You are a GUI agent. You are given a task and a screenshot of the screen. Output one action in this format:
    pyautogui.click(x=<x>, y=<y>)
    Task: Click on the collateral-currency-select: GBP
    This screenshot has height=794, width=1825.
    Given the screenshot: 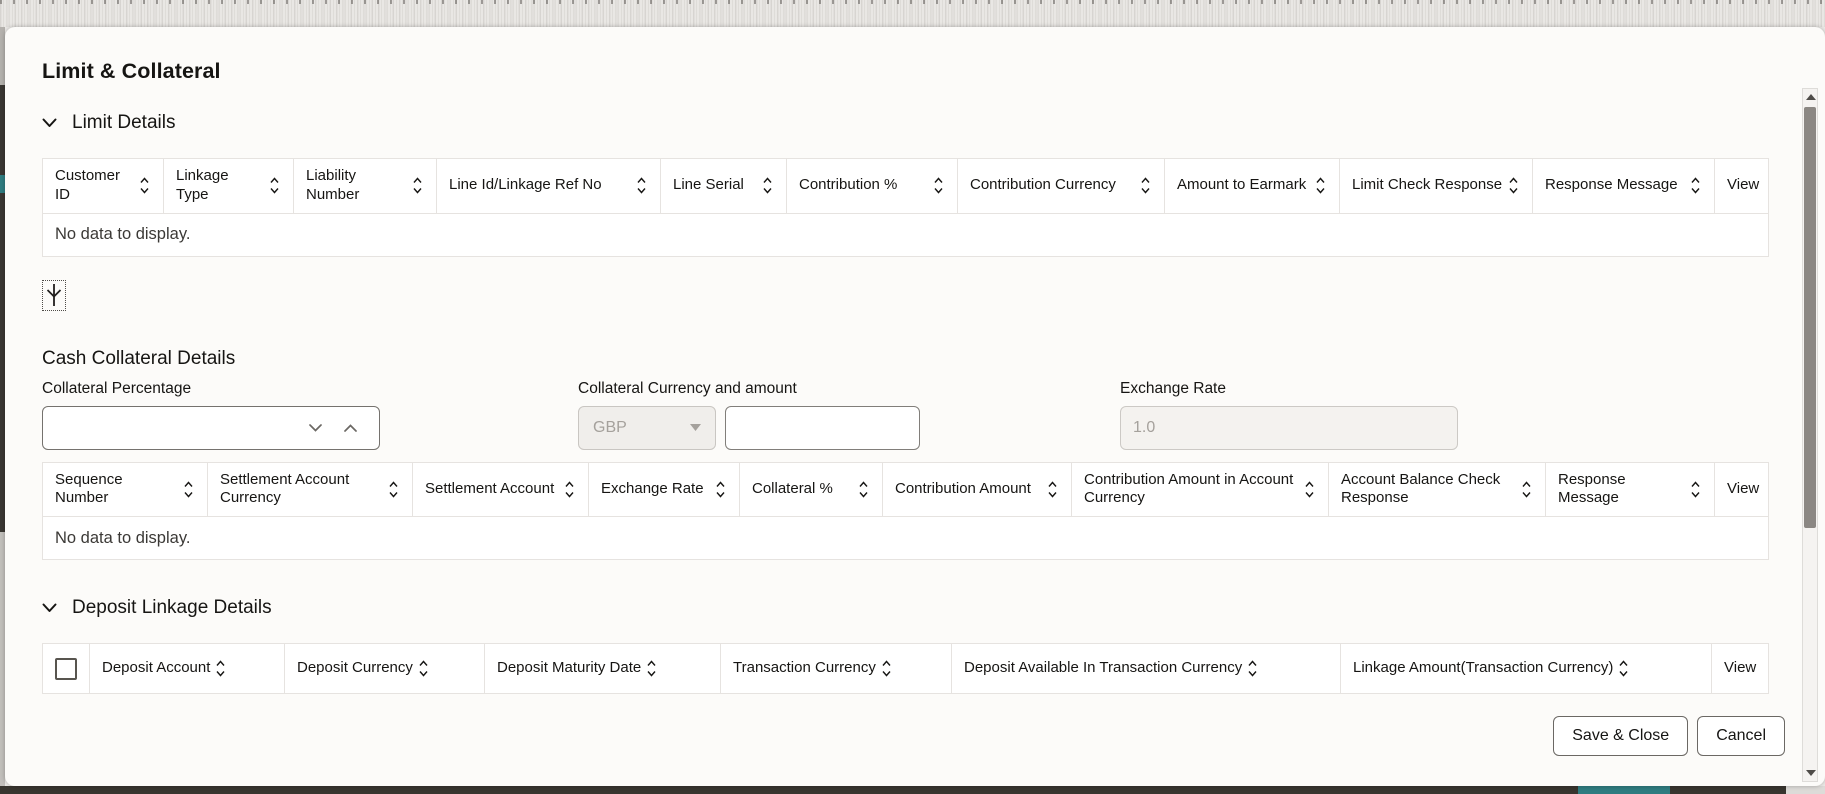 What is the action you would take?
    pyautogui.click(x=647, y=427)
    